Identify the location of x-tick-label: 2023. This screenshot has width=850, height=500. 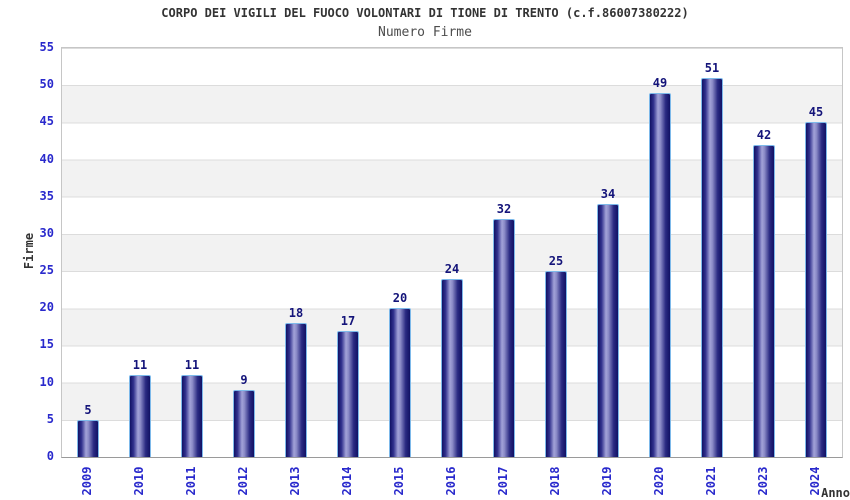
(763, 481).